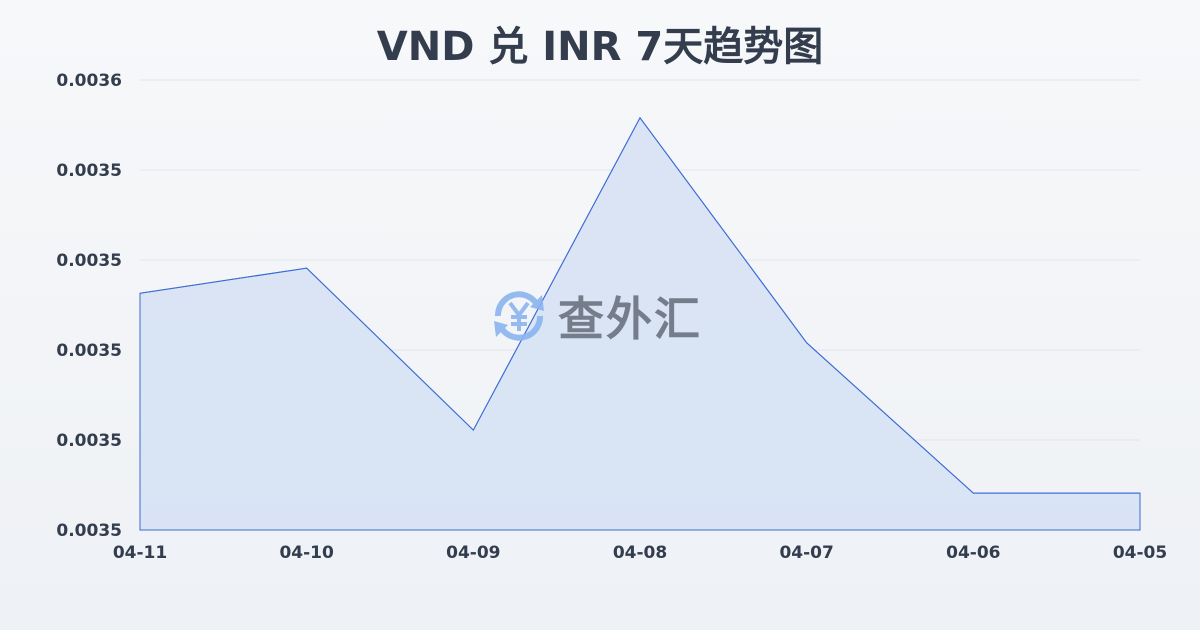  I want to click on watermark-logo: 查外汇, so click(595, 316).